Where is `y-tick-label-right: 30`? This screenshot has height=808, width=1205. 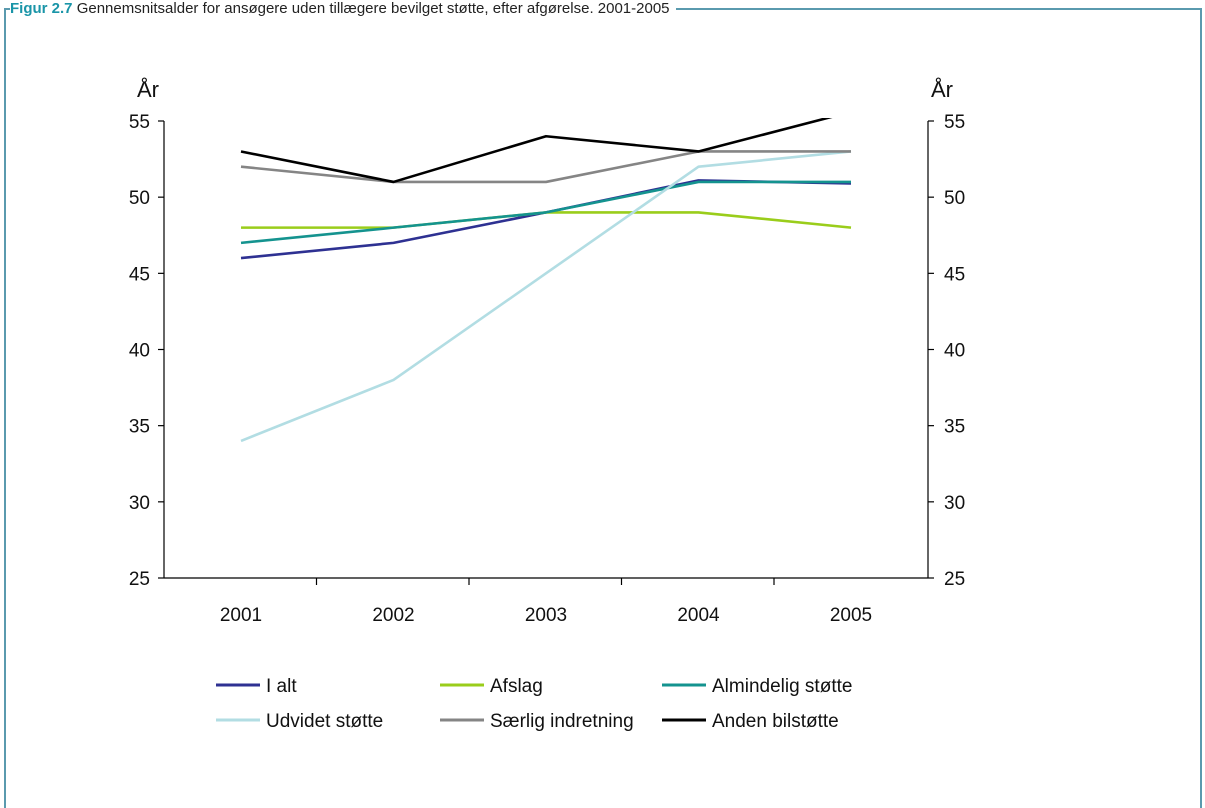
y-tick-label-right: 30 is located at coordinates (954, 503).